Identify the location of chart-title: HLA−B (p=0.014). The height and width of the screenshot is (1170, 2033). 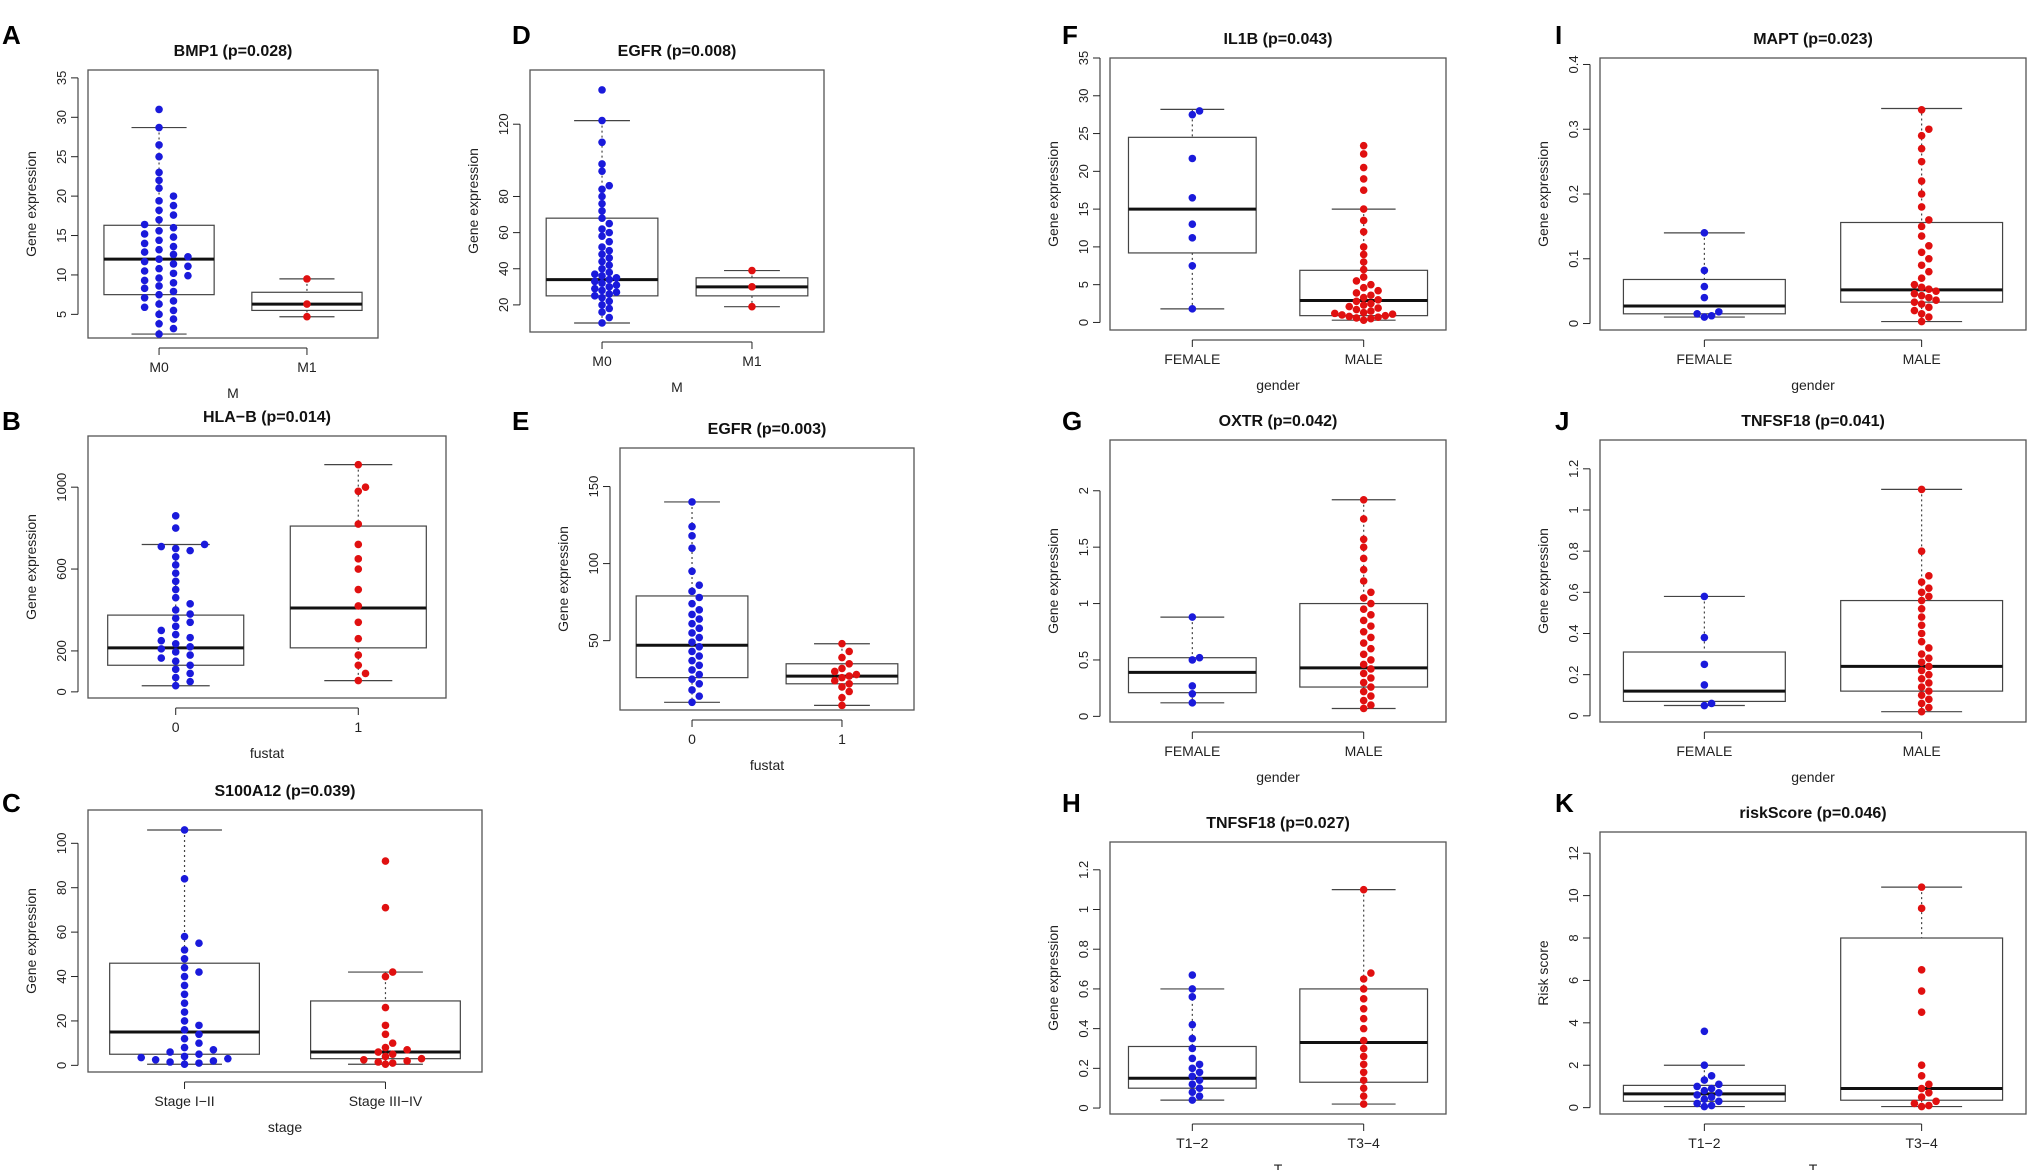
(267, 417).